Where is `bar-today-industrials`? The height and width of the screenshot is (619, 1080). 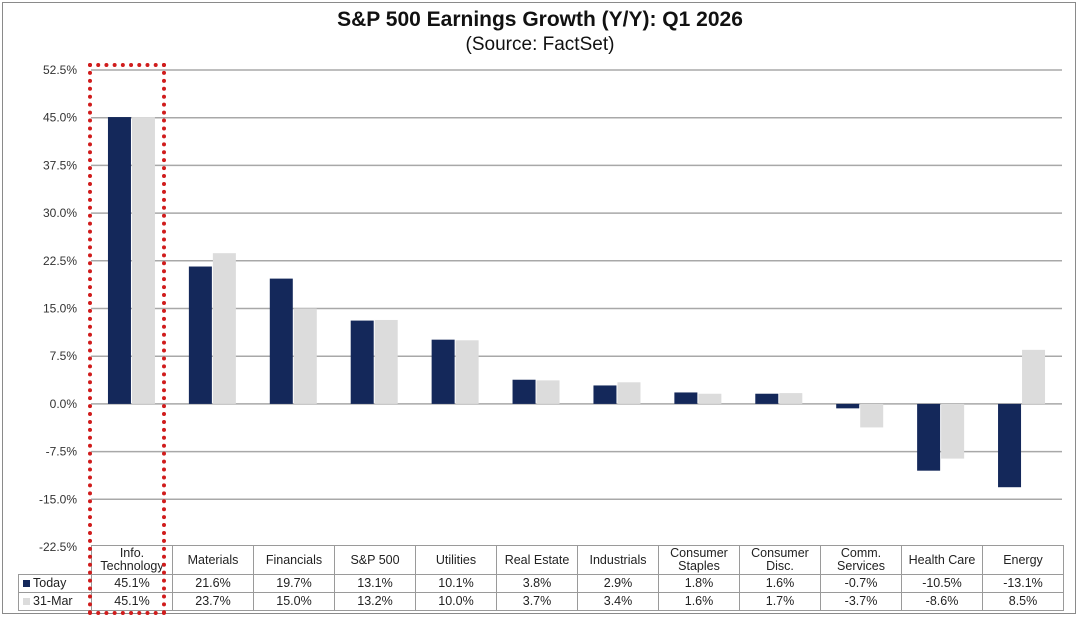
bar-today-industrials is located at coordinates (605, 394).